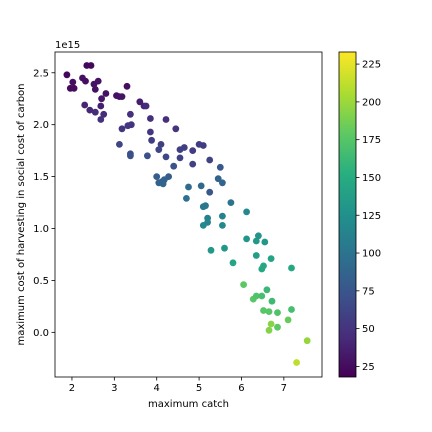 The image size is (432, 432). What do you see at coordinates (157, 388) in the screenshot?
I see `x-tick-label: 4` at bounding box center [157, 388].